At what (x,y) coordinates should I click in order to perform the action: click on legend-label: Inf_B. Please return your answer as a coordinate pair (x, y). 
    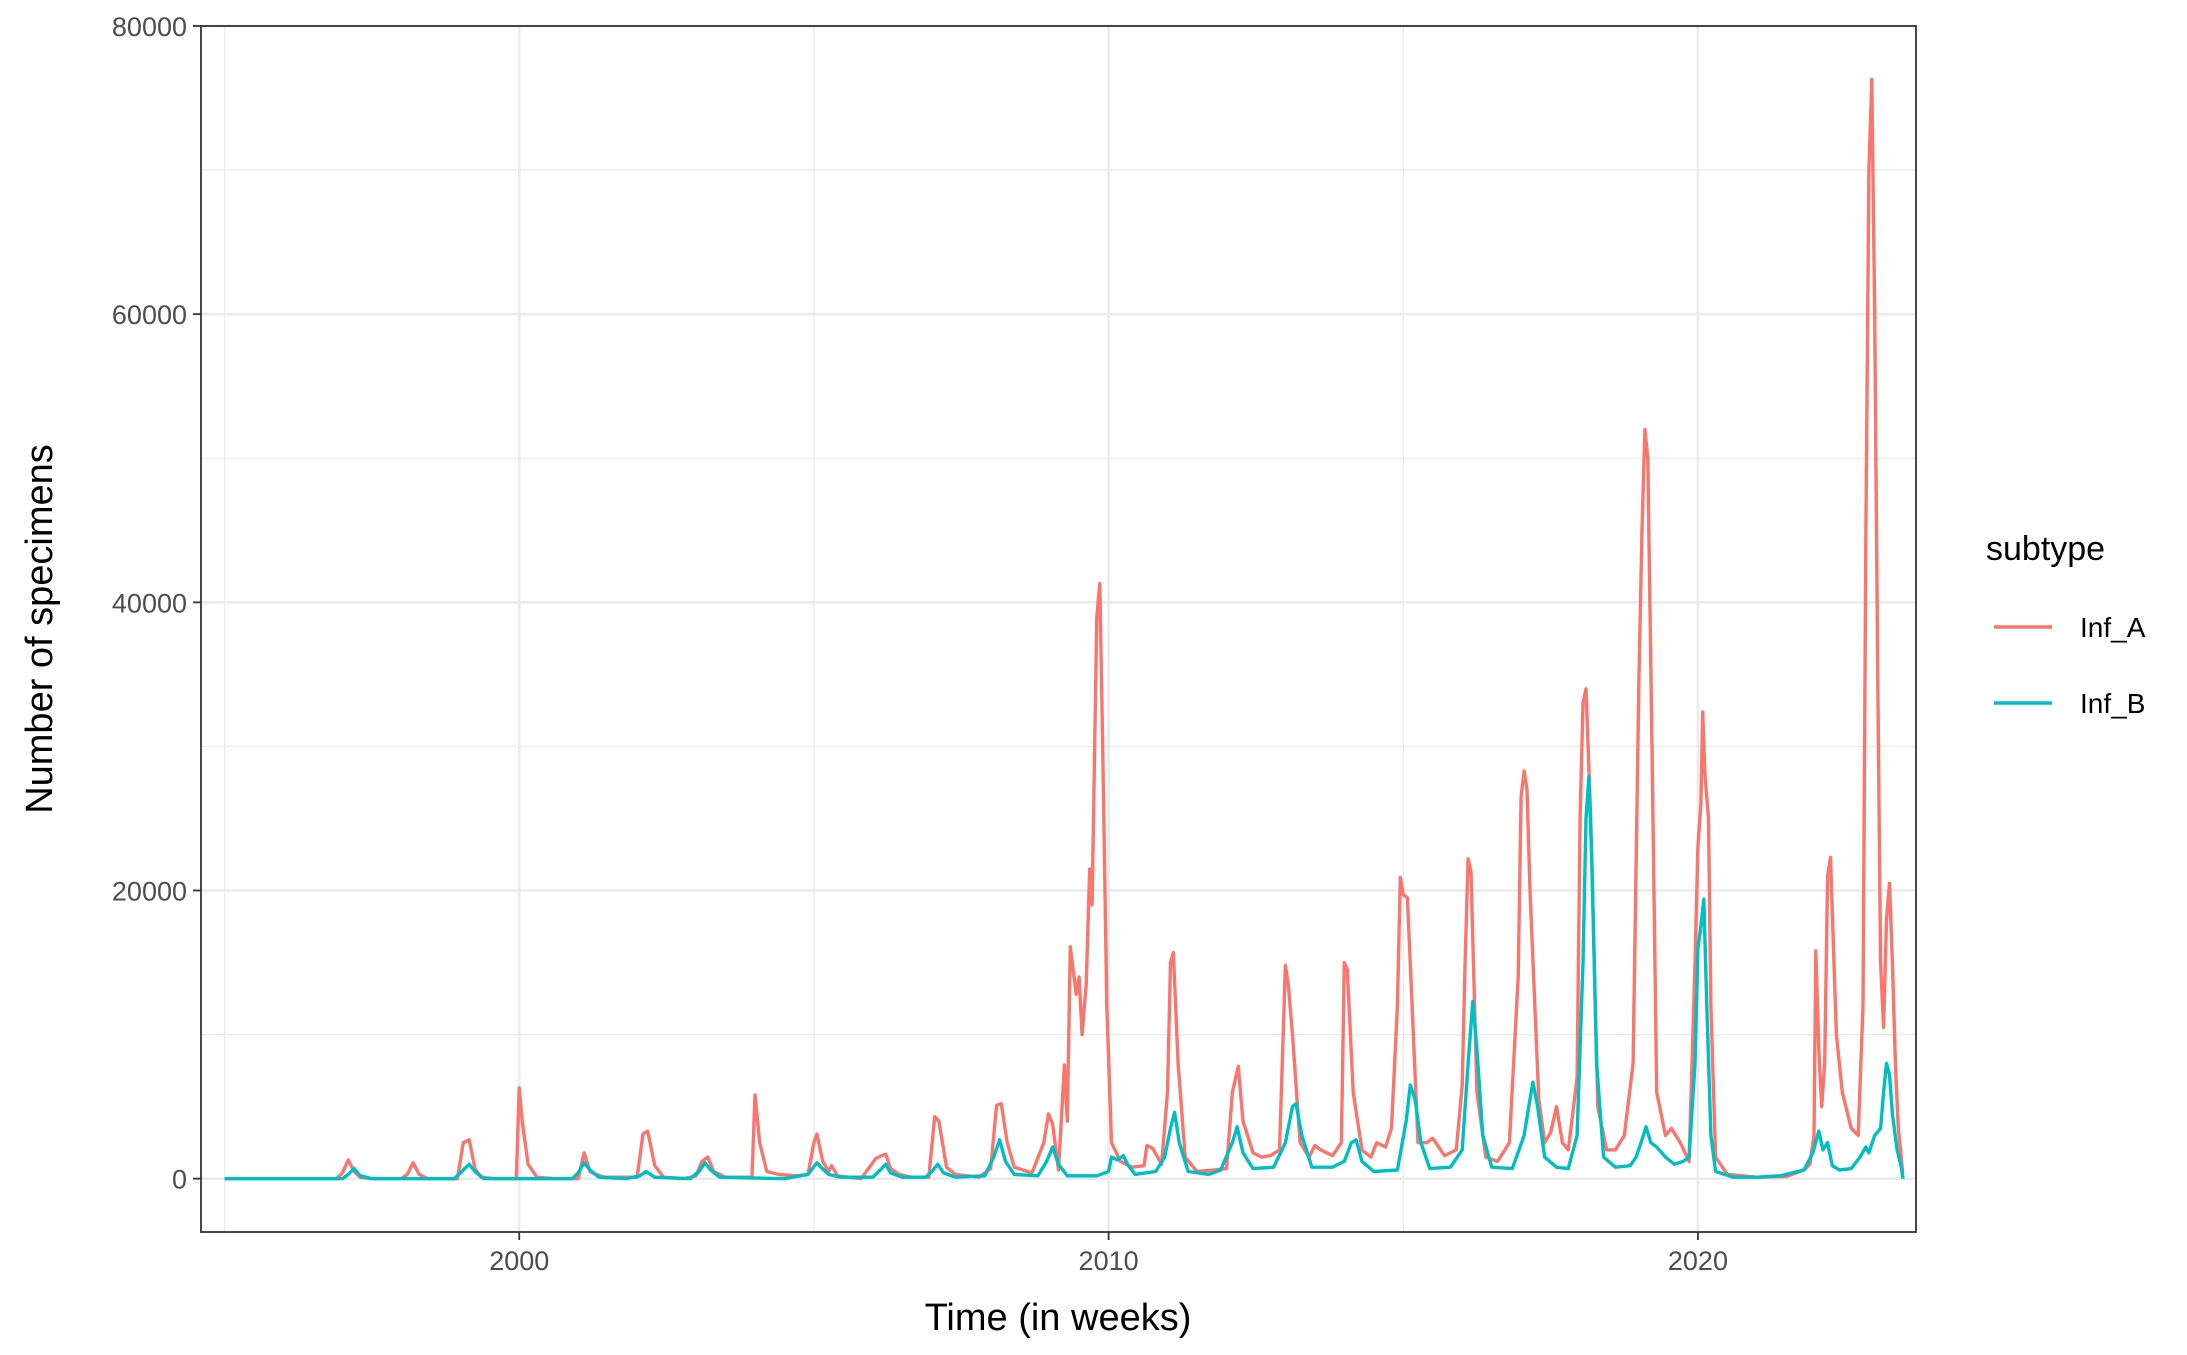
    Looking at the image, I should click on (2112, 703).